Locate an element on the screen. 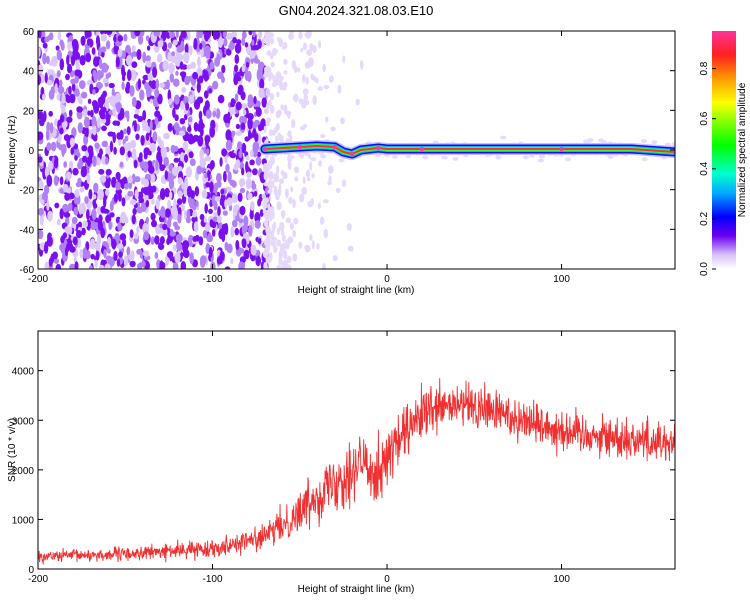 The image size is (750, 600). ridge-peak is located at coordinates (561, 149).